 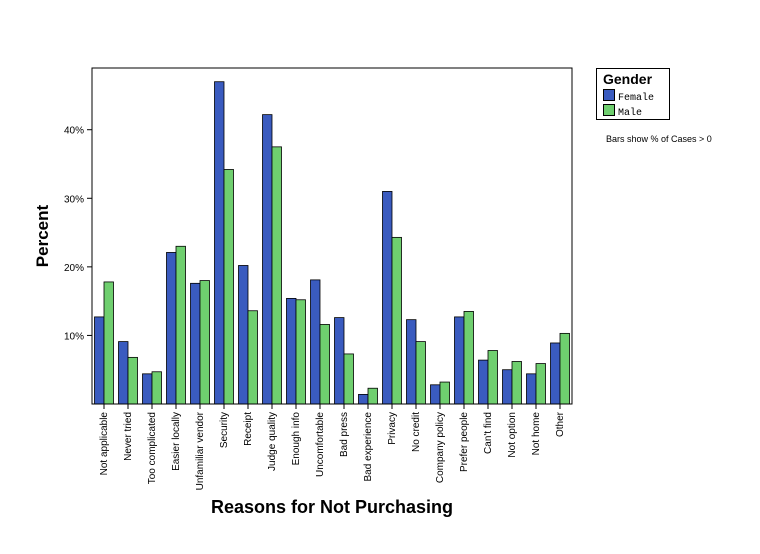 What do you see at coordinates (659, 139) in the screenshot?
I see `bars-note: Bars show % of Cases > 0` at bounding box center [659, 139].